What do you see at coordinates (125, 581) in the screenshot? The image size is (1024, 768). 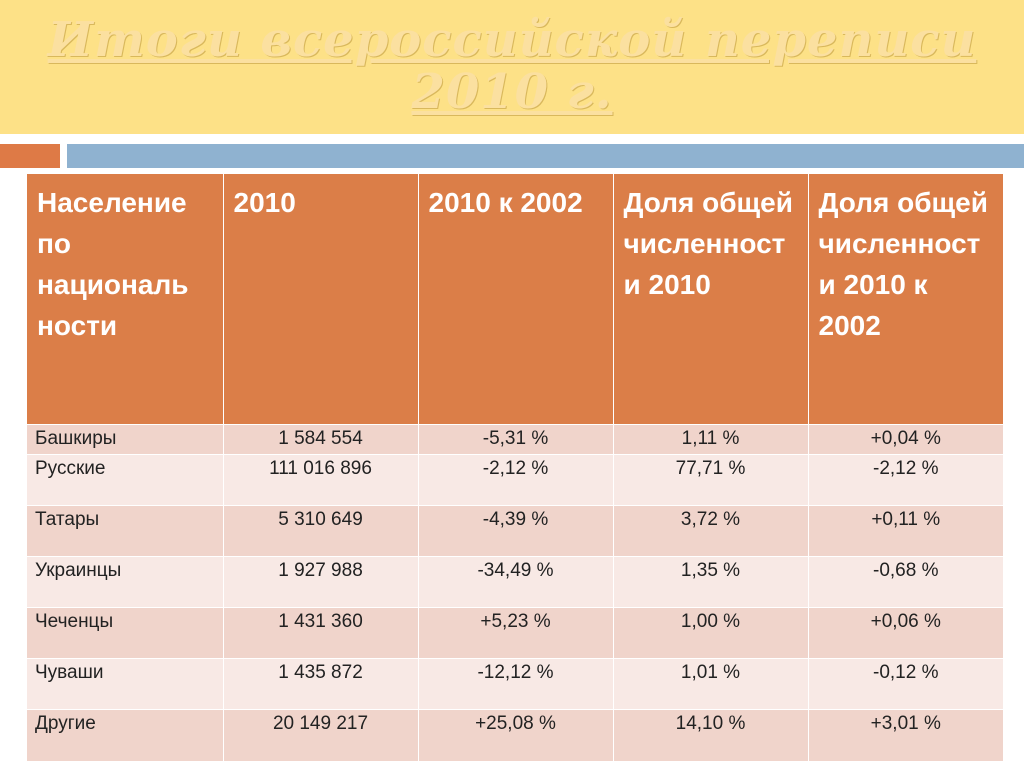 I see `cell-nationality: Украинцы` at bounding box center [125, 581].